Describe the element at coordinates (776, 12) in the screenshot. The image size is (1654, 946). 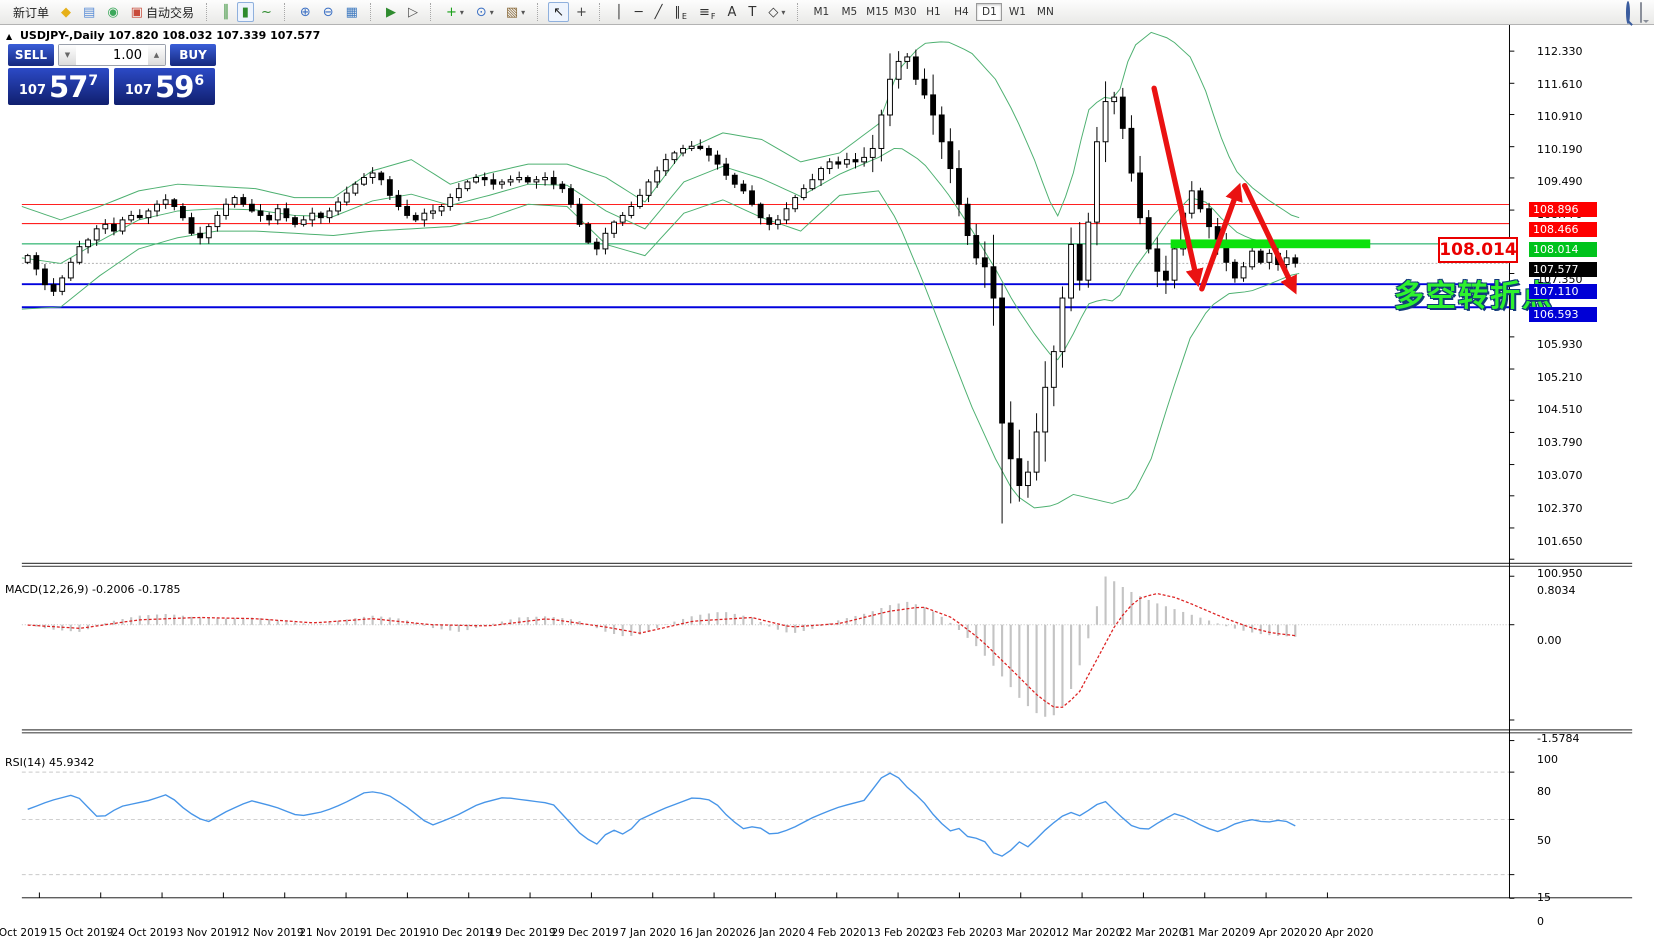
I see `arrows-tool-button: ◇ ▾` at that location.